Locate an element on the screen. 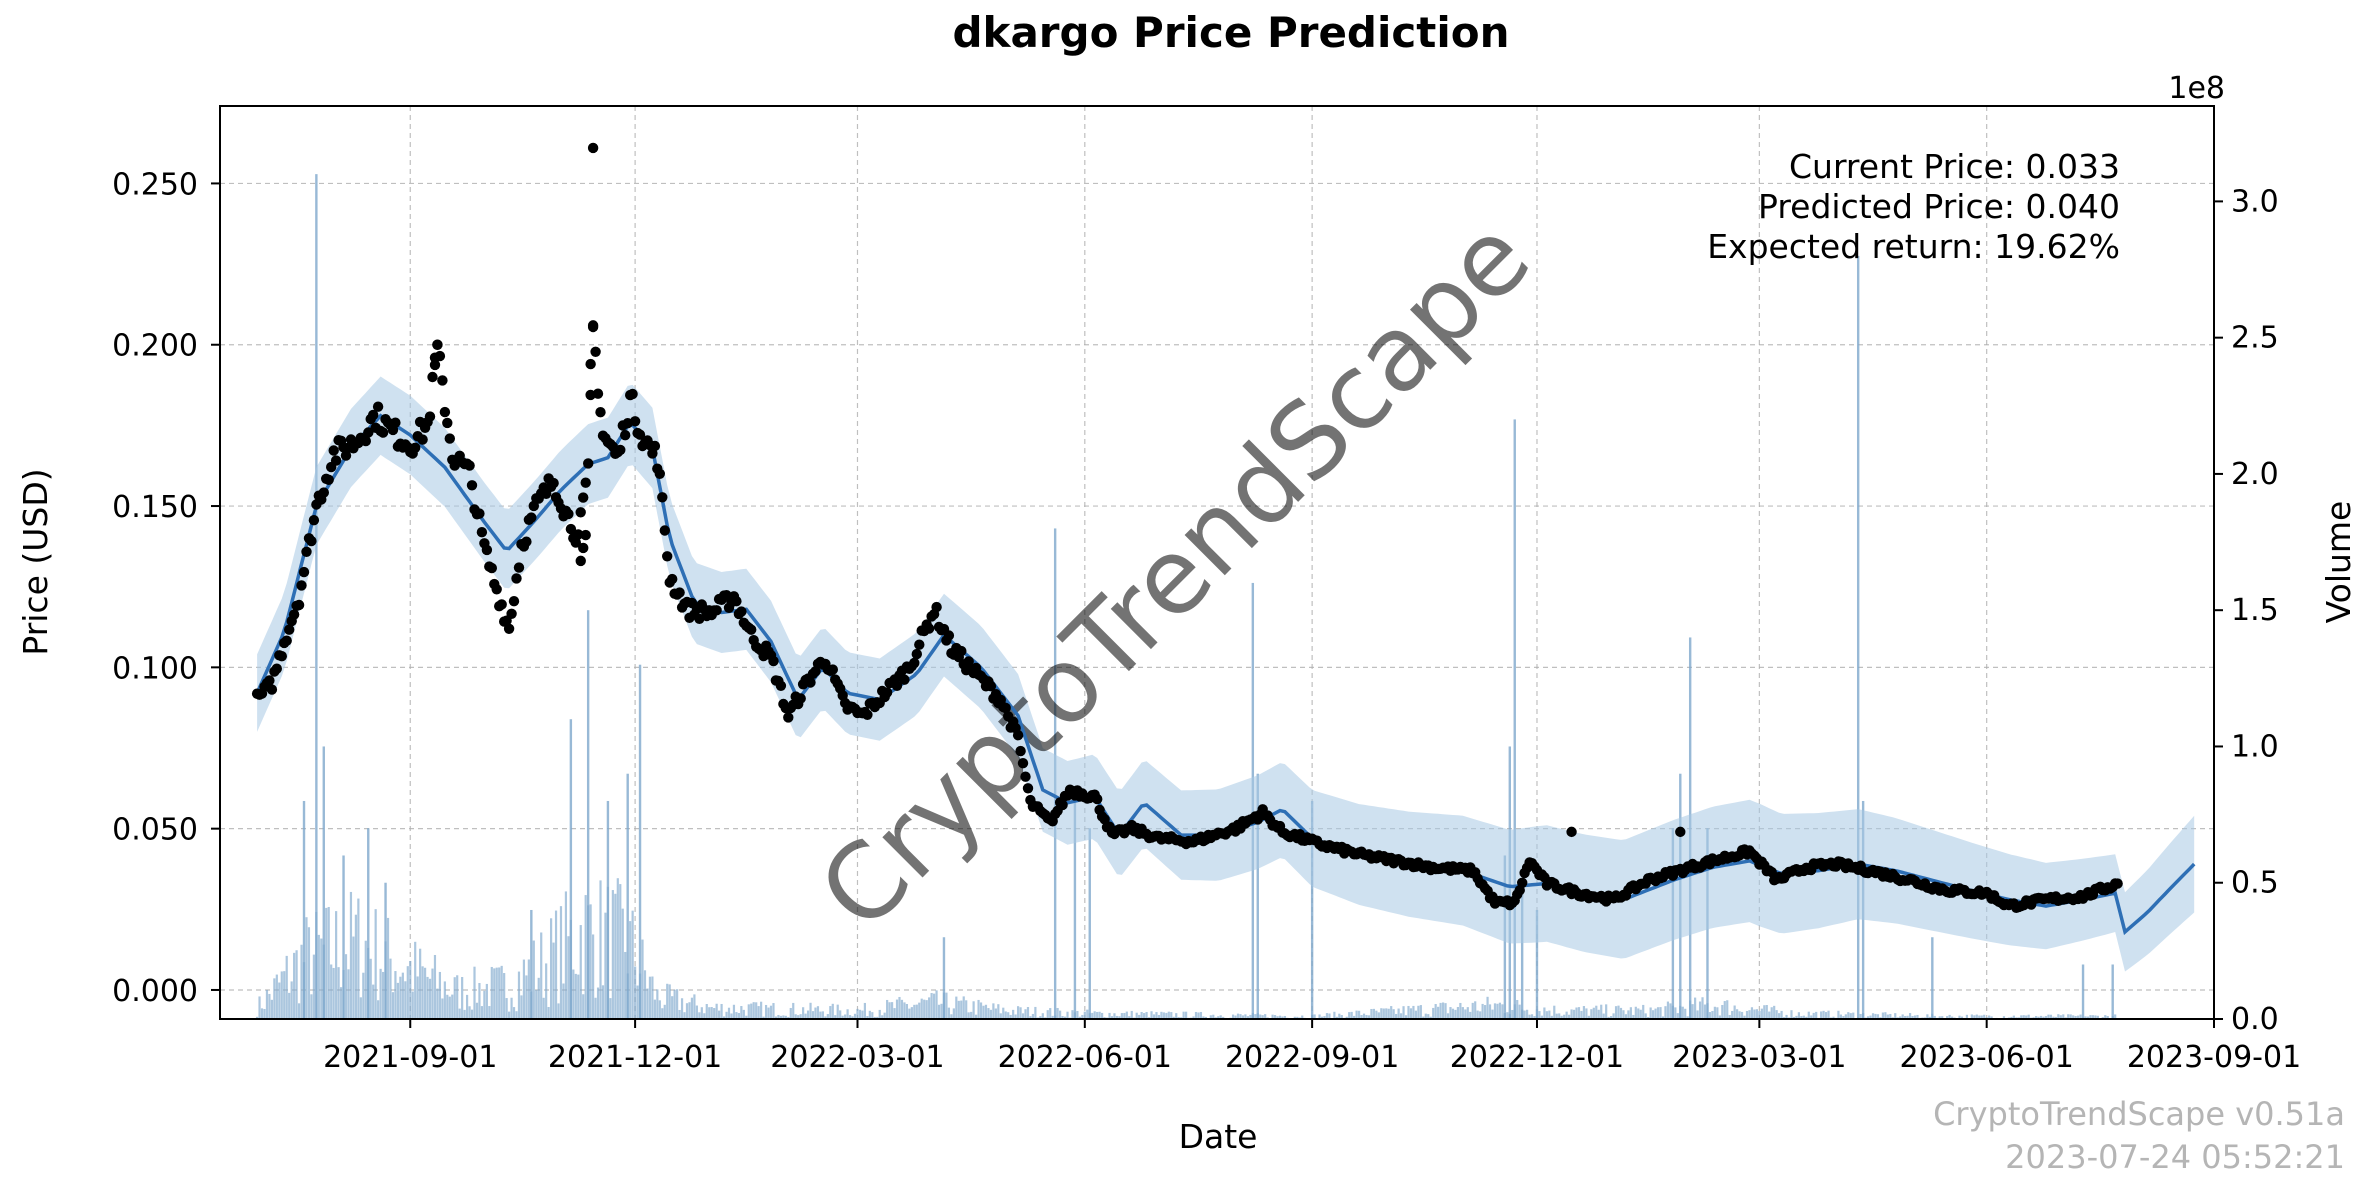 The height and width of the screenshot is (1182, 2378). y-tick-label: 0.000 is located at coordinates (155, 991).